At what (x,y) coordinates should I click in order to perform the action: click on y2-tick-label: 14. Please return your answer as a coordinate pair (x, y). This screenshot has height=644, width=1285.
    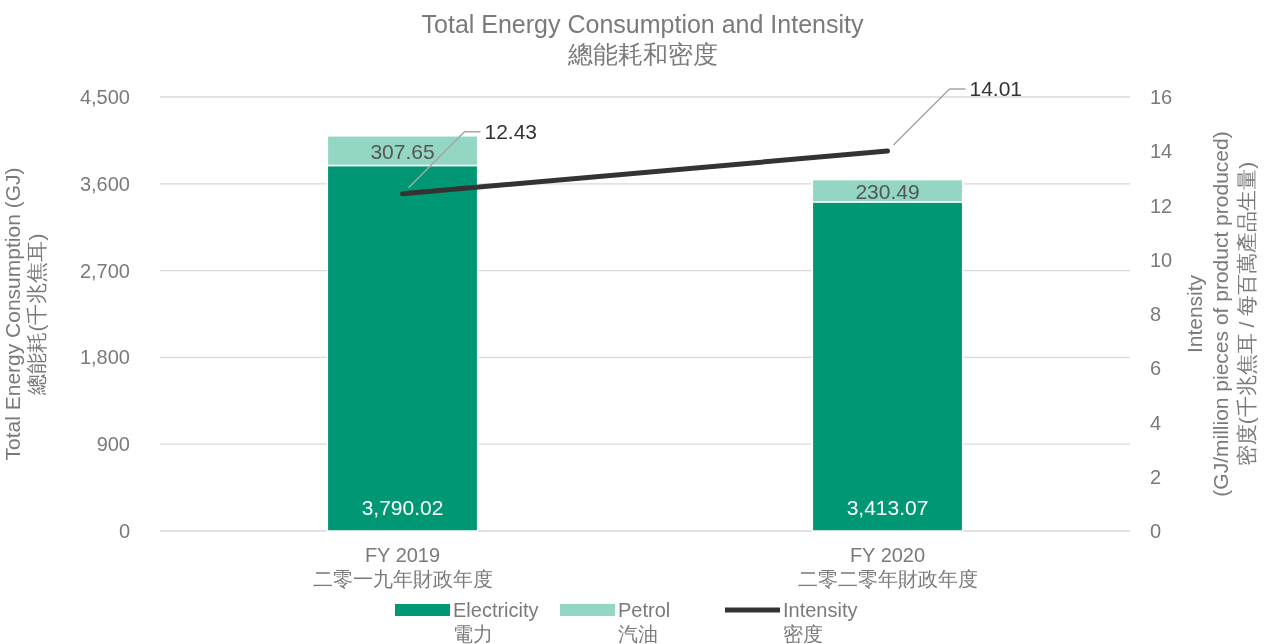
    Looking at the image, I should click on (1161, 151).